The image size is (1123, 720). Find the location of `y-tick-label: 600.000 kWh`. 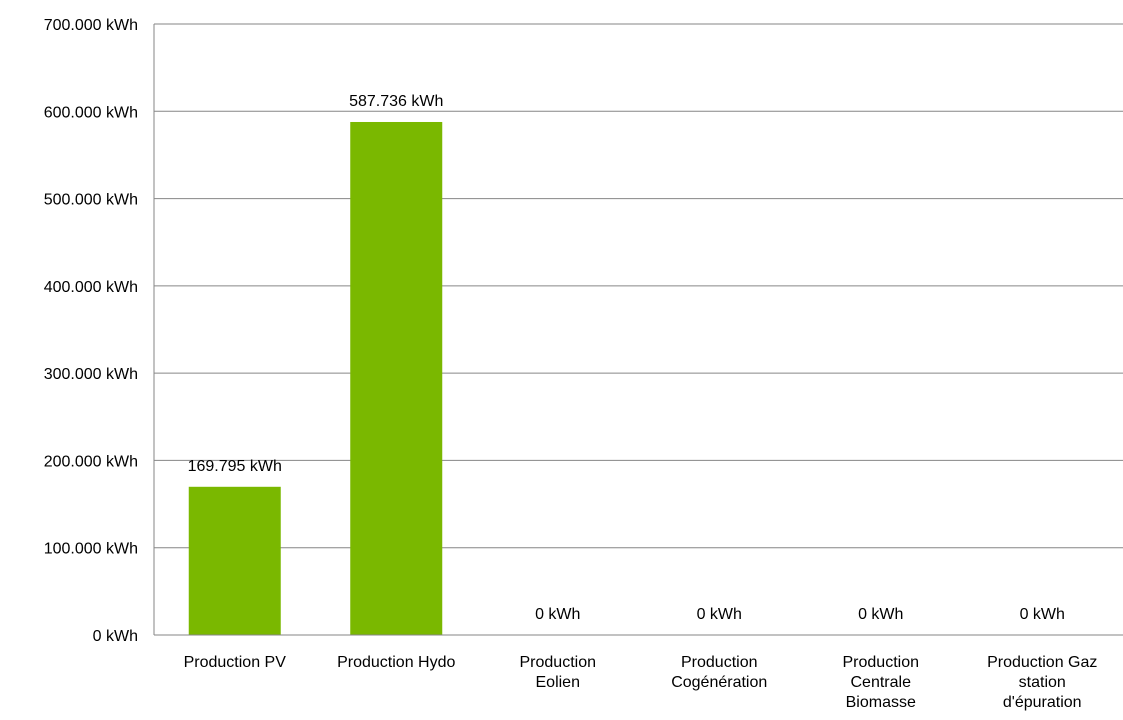

y-tick-label: 600.000 kWh is located at coordinates (91, 112).